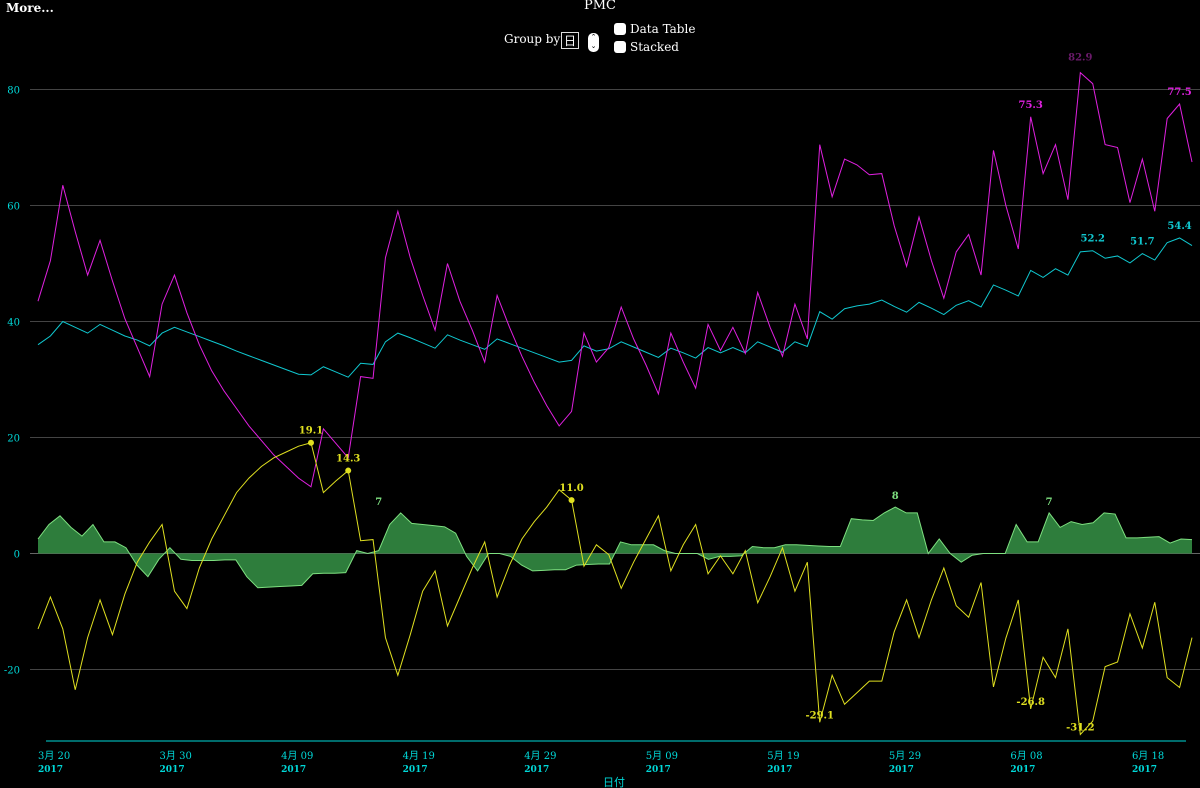 The width and height of the screenshot is (1200, 788). I want to click on data-table-toggle: Data Table, so click(654, 29).